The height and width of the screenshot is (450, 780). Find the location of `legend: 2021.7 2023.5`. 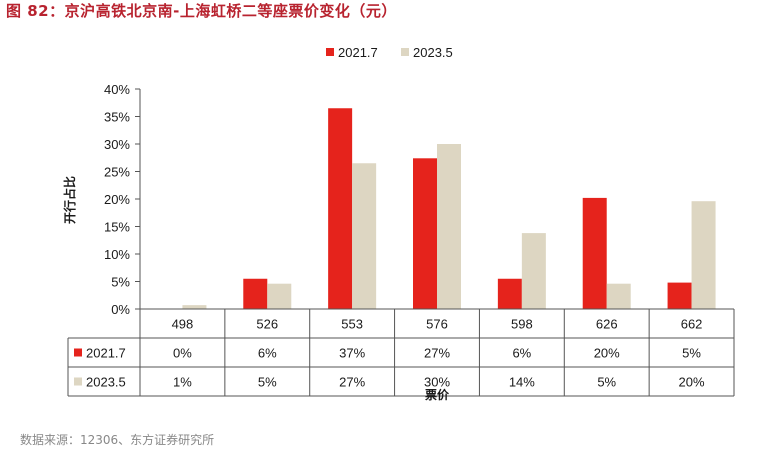

legend: 2021.7 2023.5 is located at coordinates (389, 52).